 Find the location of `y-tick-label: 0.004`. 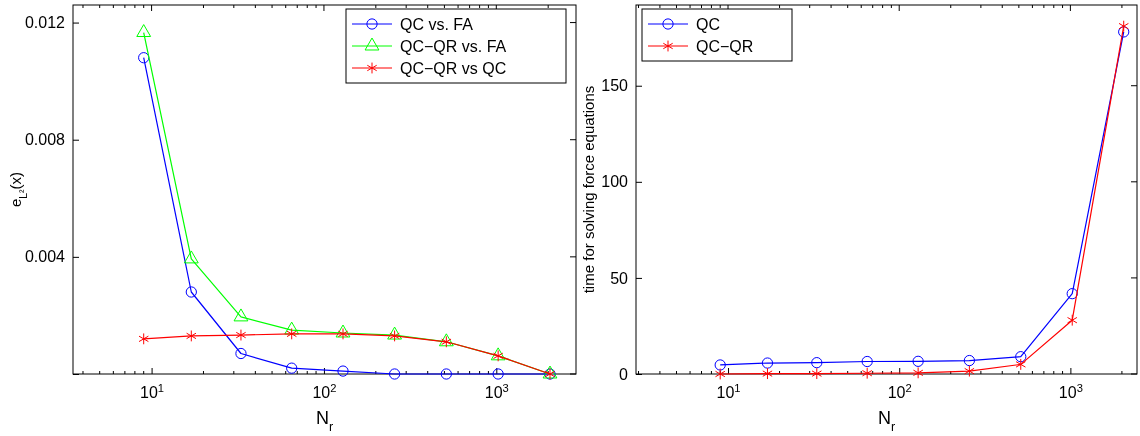

y-tick-label: 0.004 is located at coordinates (45, 257).